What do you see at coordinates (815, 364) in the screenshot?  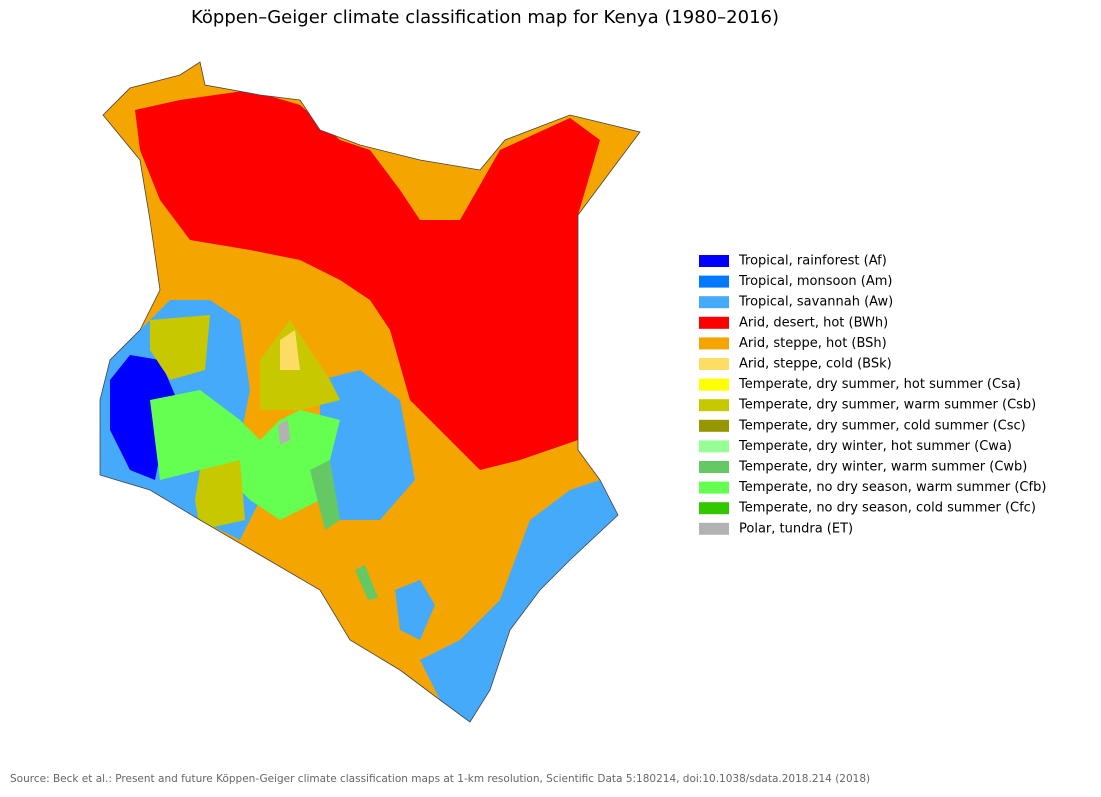 I see `legend-label: Arid, steppe, cold (BSk)` at bounding box center [815, 364].